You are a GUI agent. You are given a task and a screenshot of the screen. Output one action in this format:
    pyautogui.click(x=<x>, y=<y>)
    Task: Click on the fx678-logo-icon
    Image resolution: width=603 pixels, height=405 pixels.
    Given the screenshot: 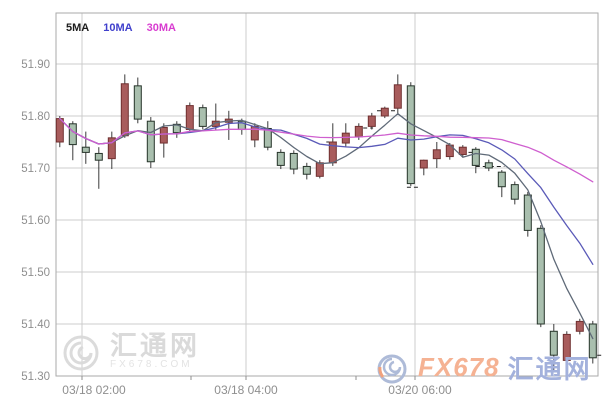 What is the action you would take?
    pyautogui.click(x=392, y=368)
    